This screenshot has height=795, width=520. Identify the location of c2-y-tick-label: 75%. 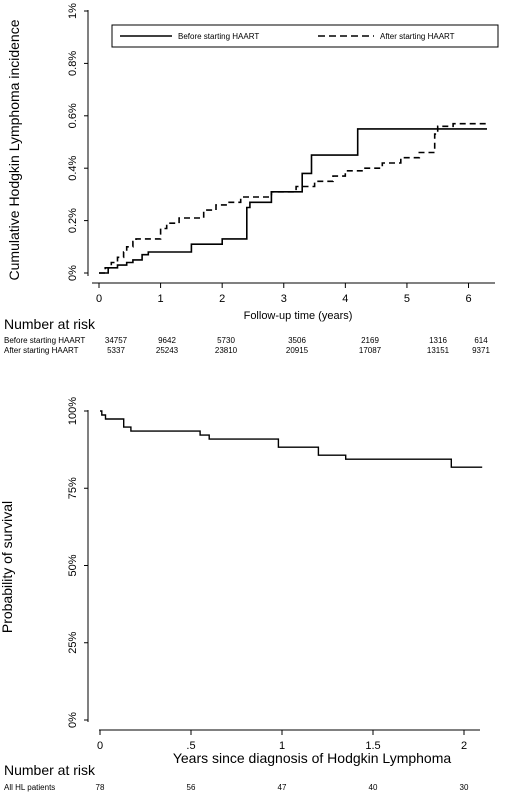
(73, 488).